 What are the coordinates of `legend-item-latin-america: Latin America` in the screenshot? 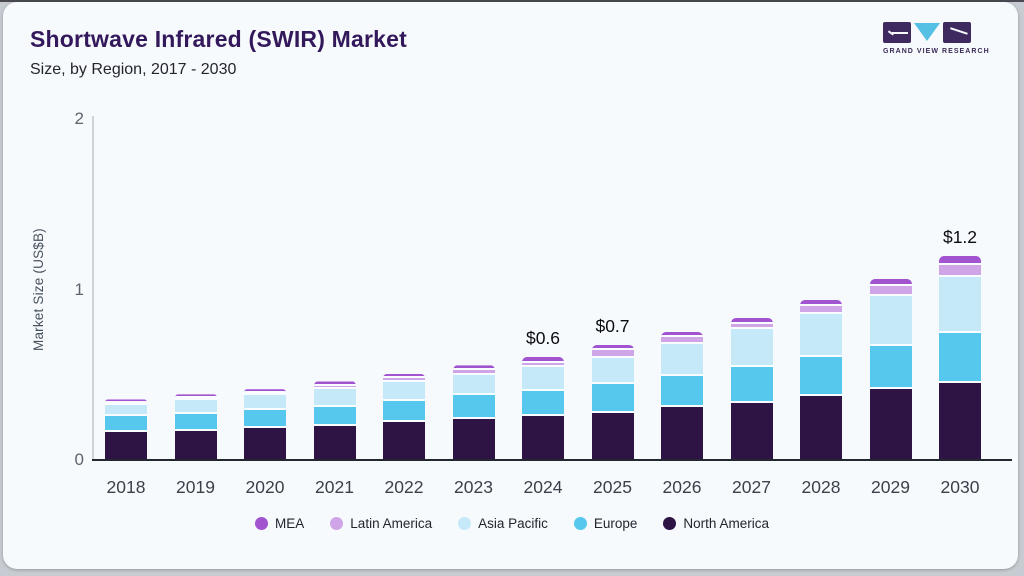 It's located at (381, 523).